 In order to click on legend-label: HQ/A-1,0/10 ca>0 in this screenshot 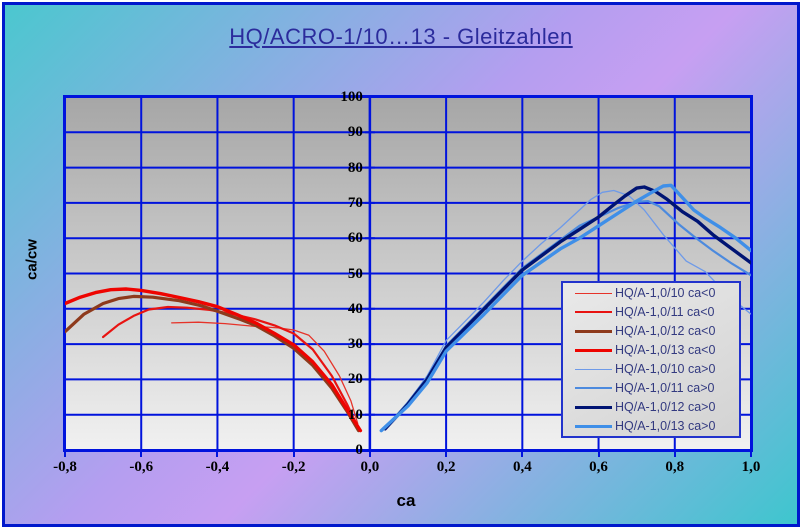, I will do `click(665, 369)`.